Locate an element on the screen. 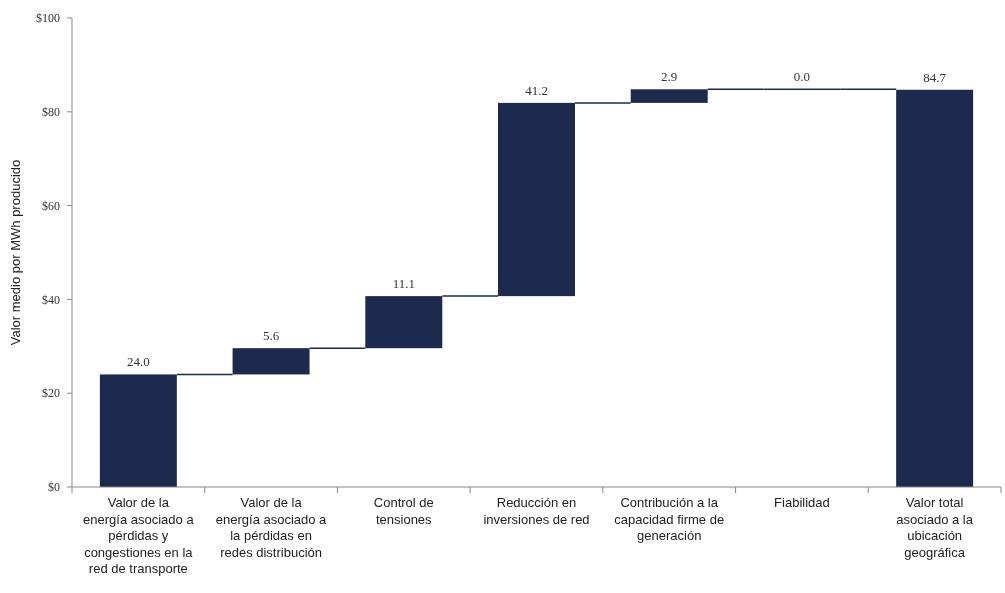 This screenshot has height=593, width=1005. data-label: 0.0 is located at coordinates (802, 77).